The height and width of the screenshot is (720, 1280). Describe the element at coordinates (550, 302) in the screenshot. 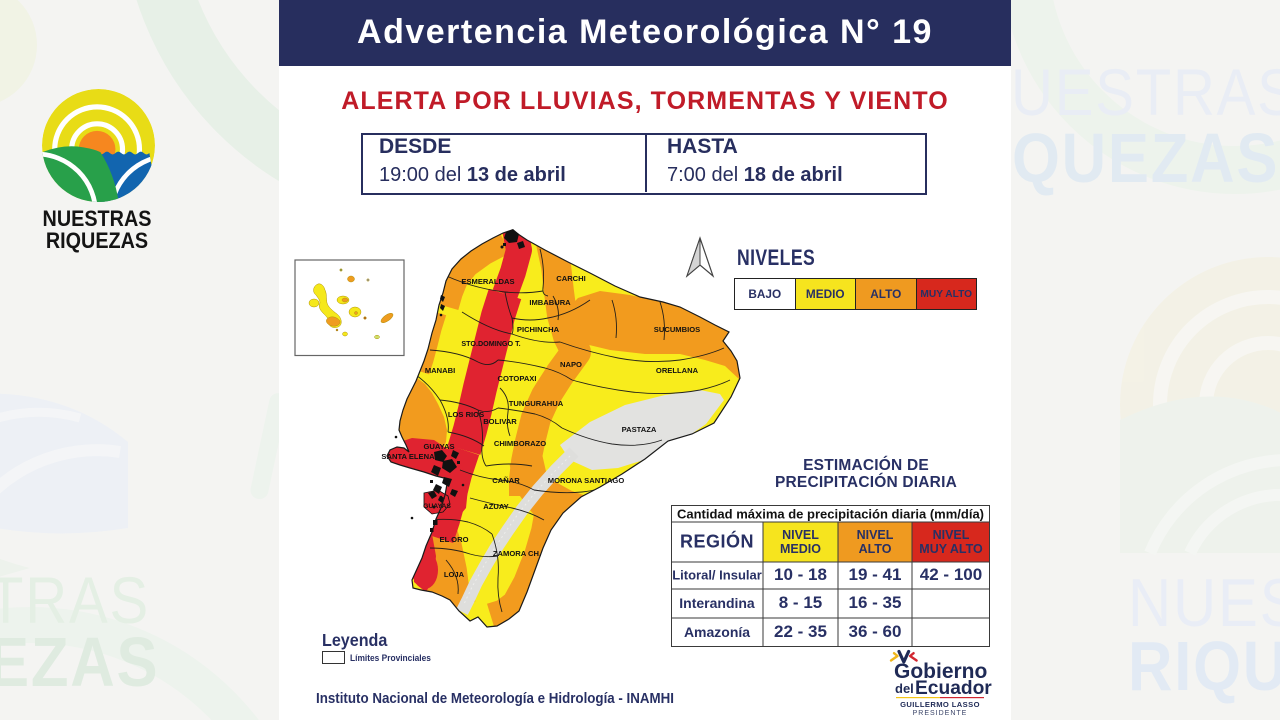

I see `svg-text: IMBABURA` at that location.